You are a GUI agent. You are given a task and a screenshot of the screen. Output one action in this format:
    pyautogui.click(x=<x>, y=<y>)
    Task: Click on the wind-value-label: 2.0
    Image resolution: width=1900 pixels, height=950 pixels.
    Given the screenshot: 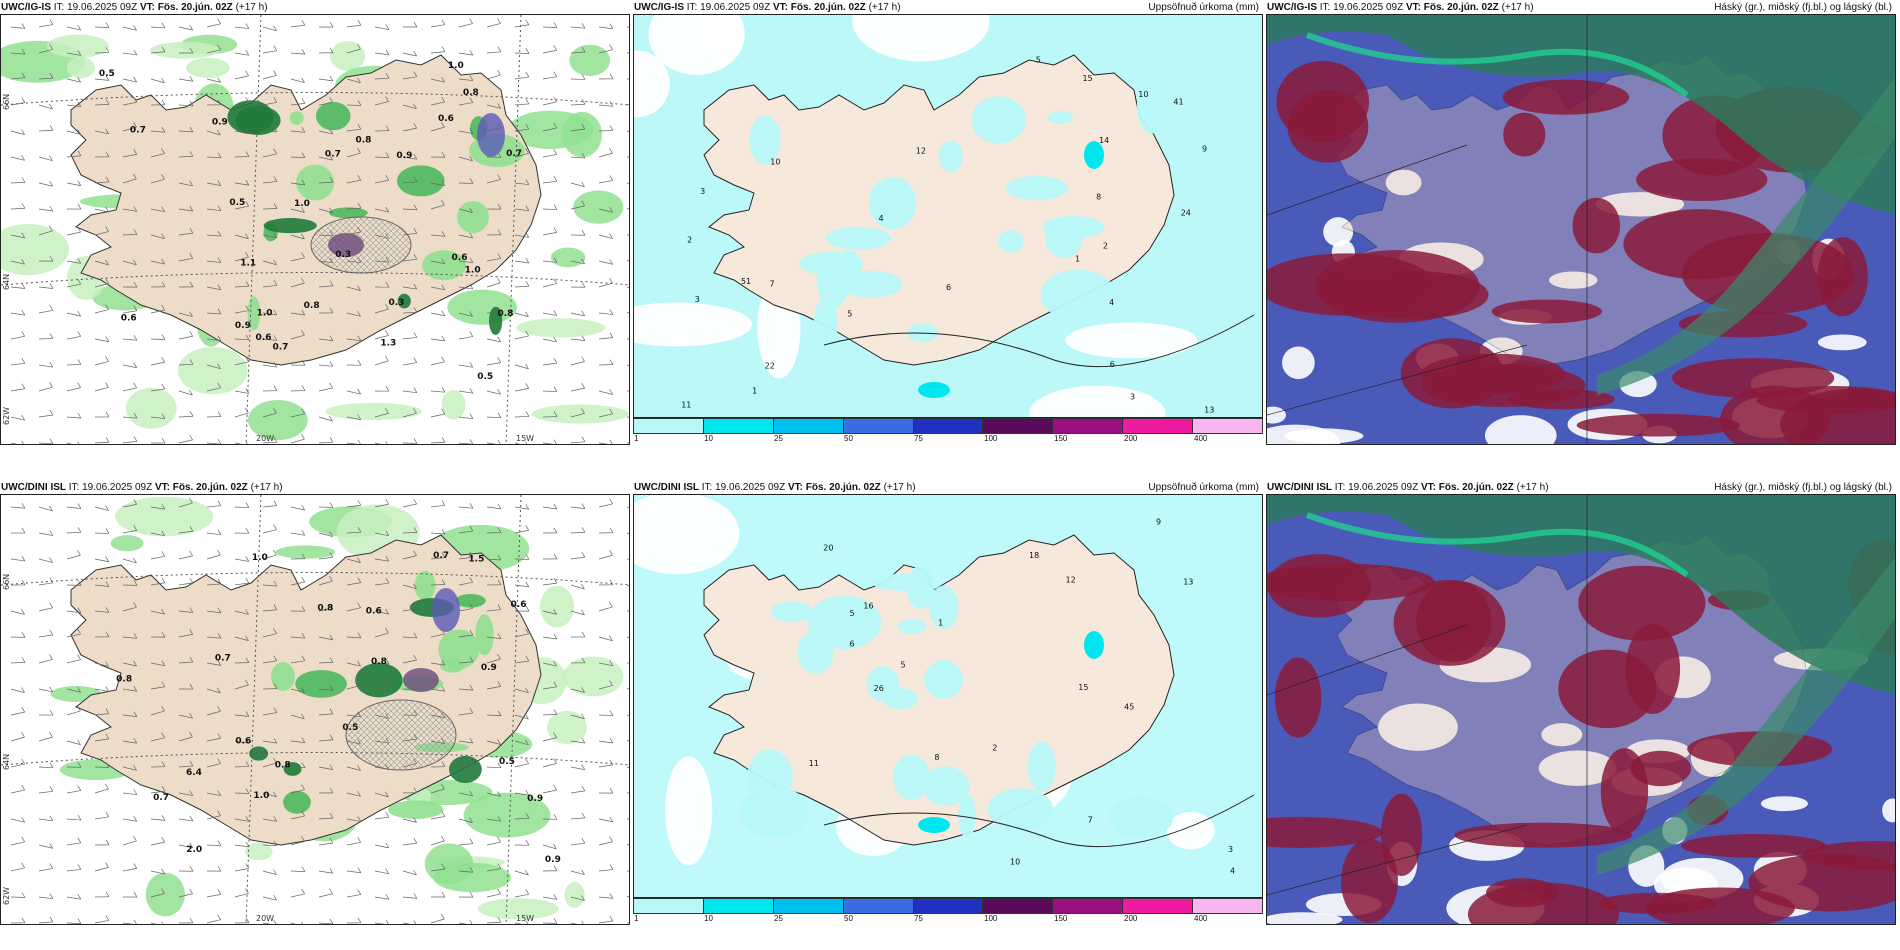 What is the action you would take?
    pyautogui.click(x=194, y=850)
    